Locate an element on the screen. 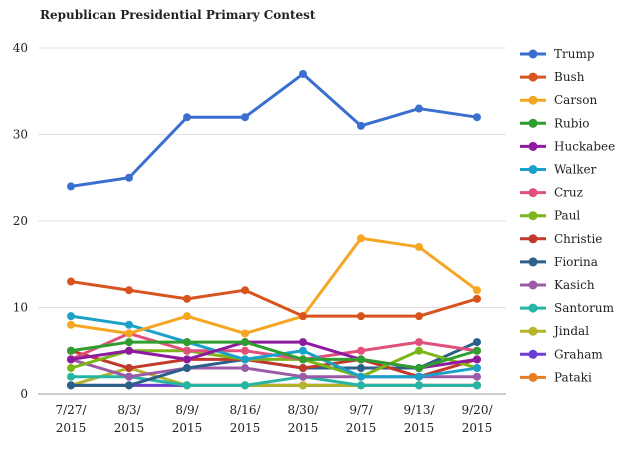 This screenshot has width=618, height=452. y-tick-label: 40 is located at coordinates (20, 48).